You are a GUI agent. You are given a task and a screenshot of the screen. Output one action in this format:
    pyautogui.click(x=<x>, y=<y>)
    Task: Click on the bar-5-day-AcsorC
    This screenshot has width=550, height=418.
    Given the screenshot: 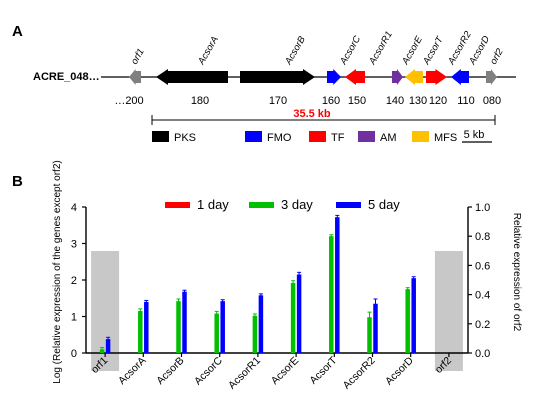 What is the action you would take?
    pyautogui.click(x=222, y=327)
    